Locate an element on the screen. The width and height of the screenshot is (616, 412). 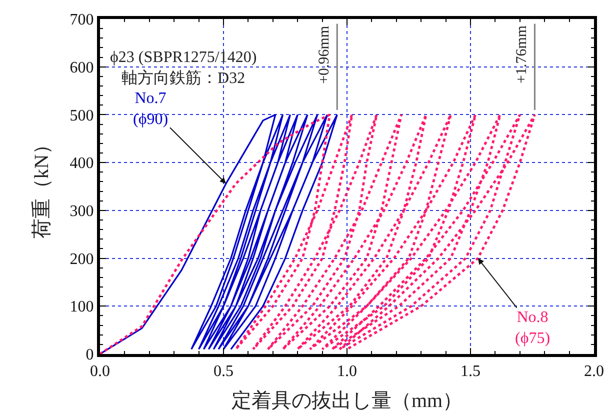
y-tick-label: 400 is located at coordinates (82, 163).